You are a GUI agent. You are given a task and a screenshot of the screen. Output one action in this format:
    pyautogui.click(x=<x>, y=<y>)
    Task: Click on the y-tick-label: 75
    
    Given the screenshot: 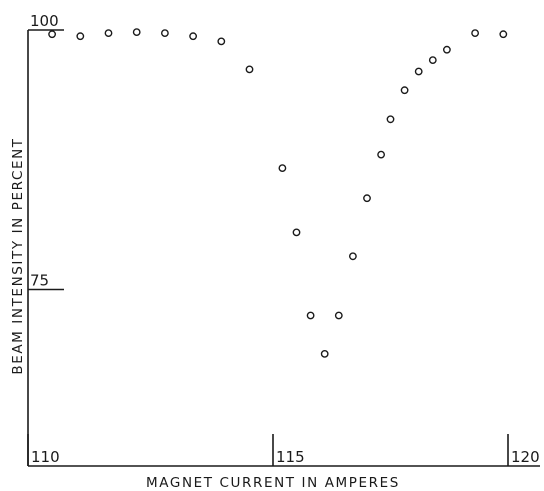 What is the action you would take?
    pyautogui.click(x=39, y=281)
    